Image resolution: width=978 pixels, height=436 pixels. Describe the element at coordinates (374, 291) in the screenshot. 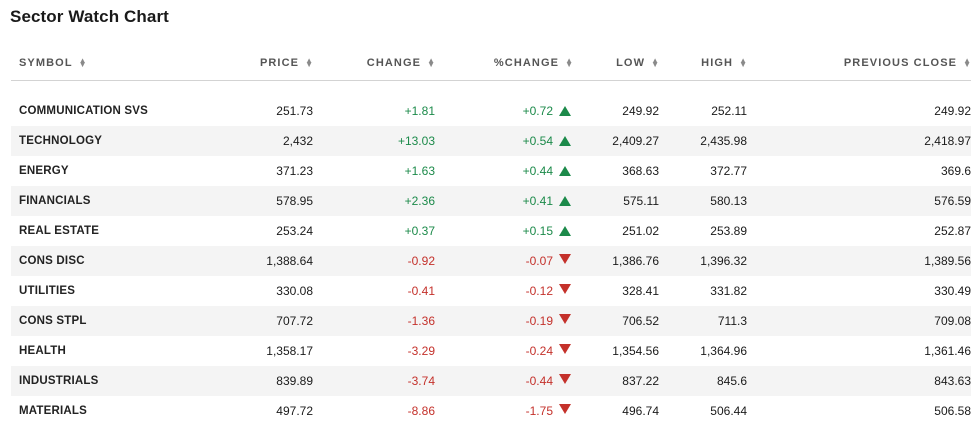

I see `change-cell: -0.41` at that location.